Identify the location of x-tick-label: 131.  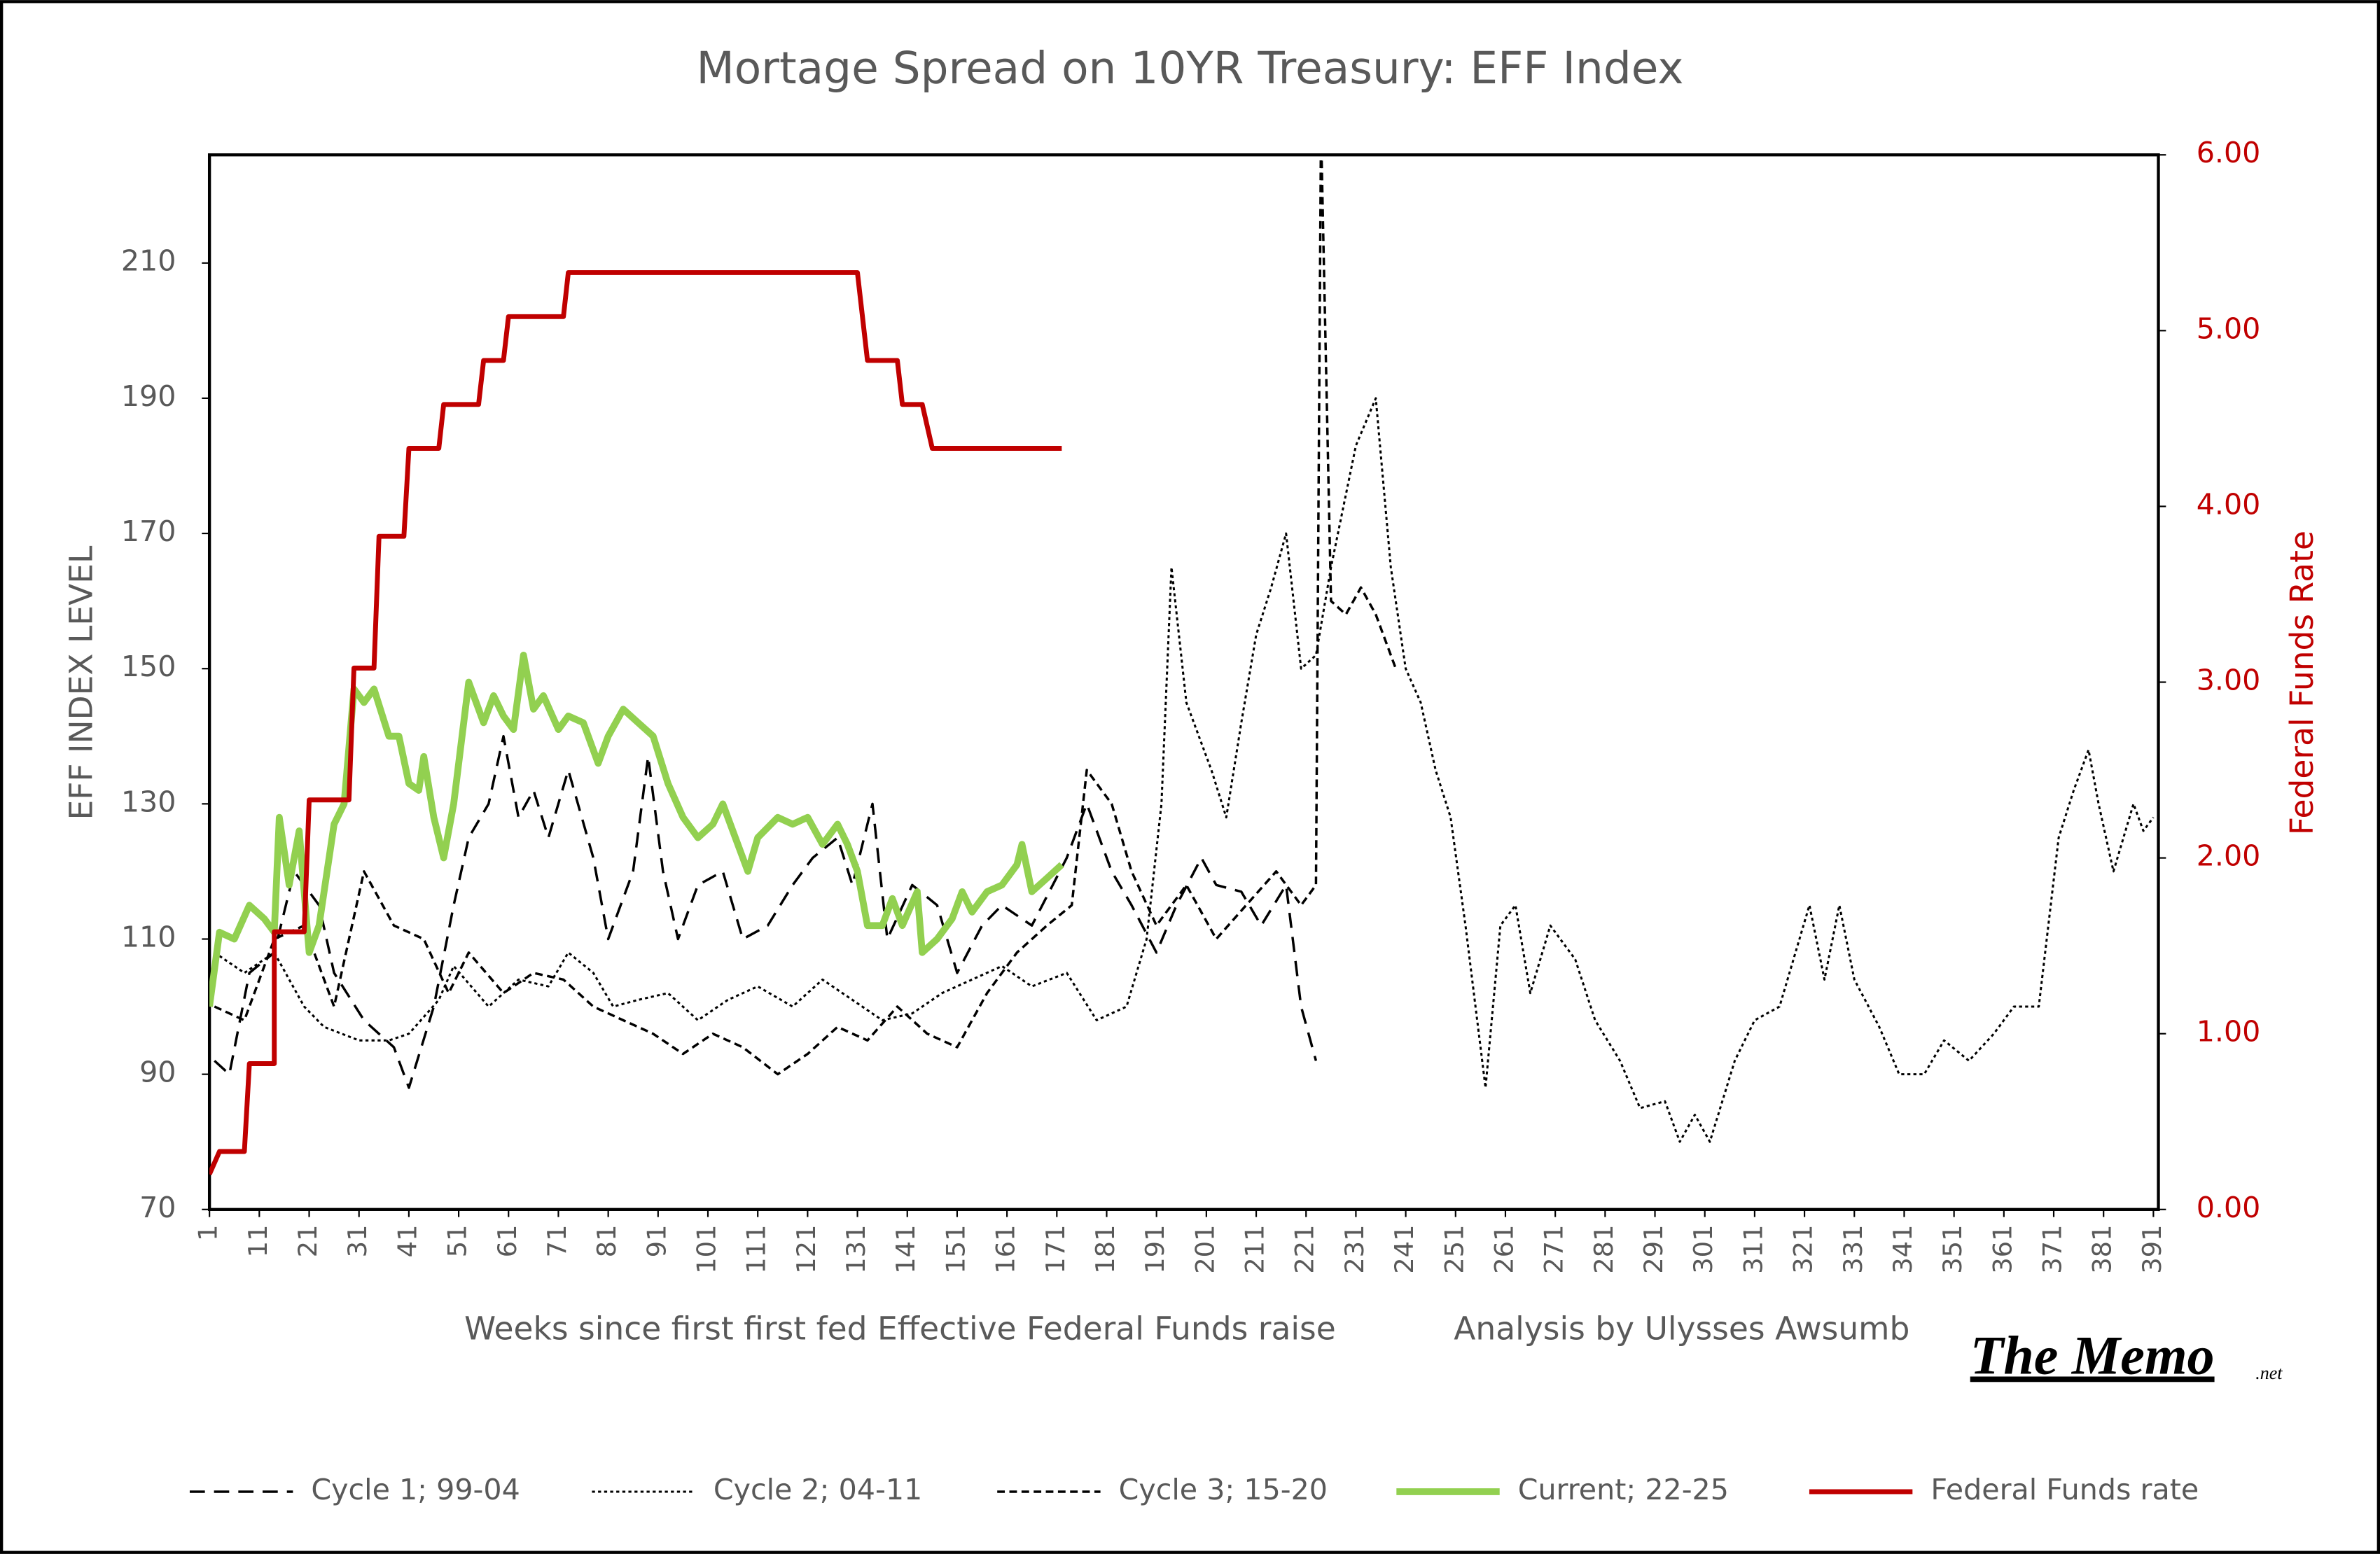
(856, 1248).